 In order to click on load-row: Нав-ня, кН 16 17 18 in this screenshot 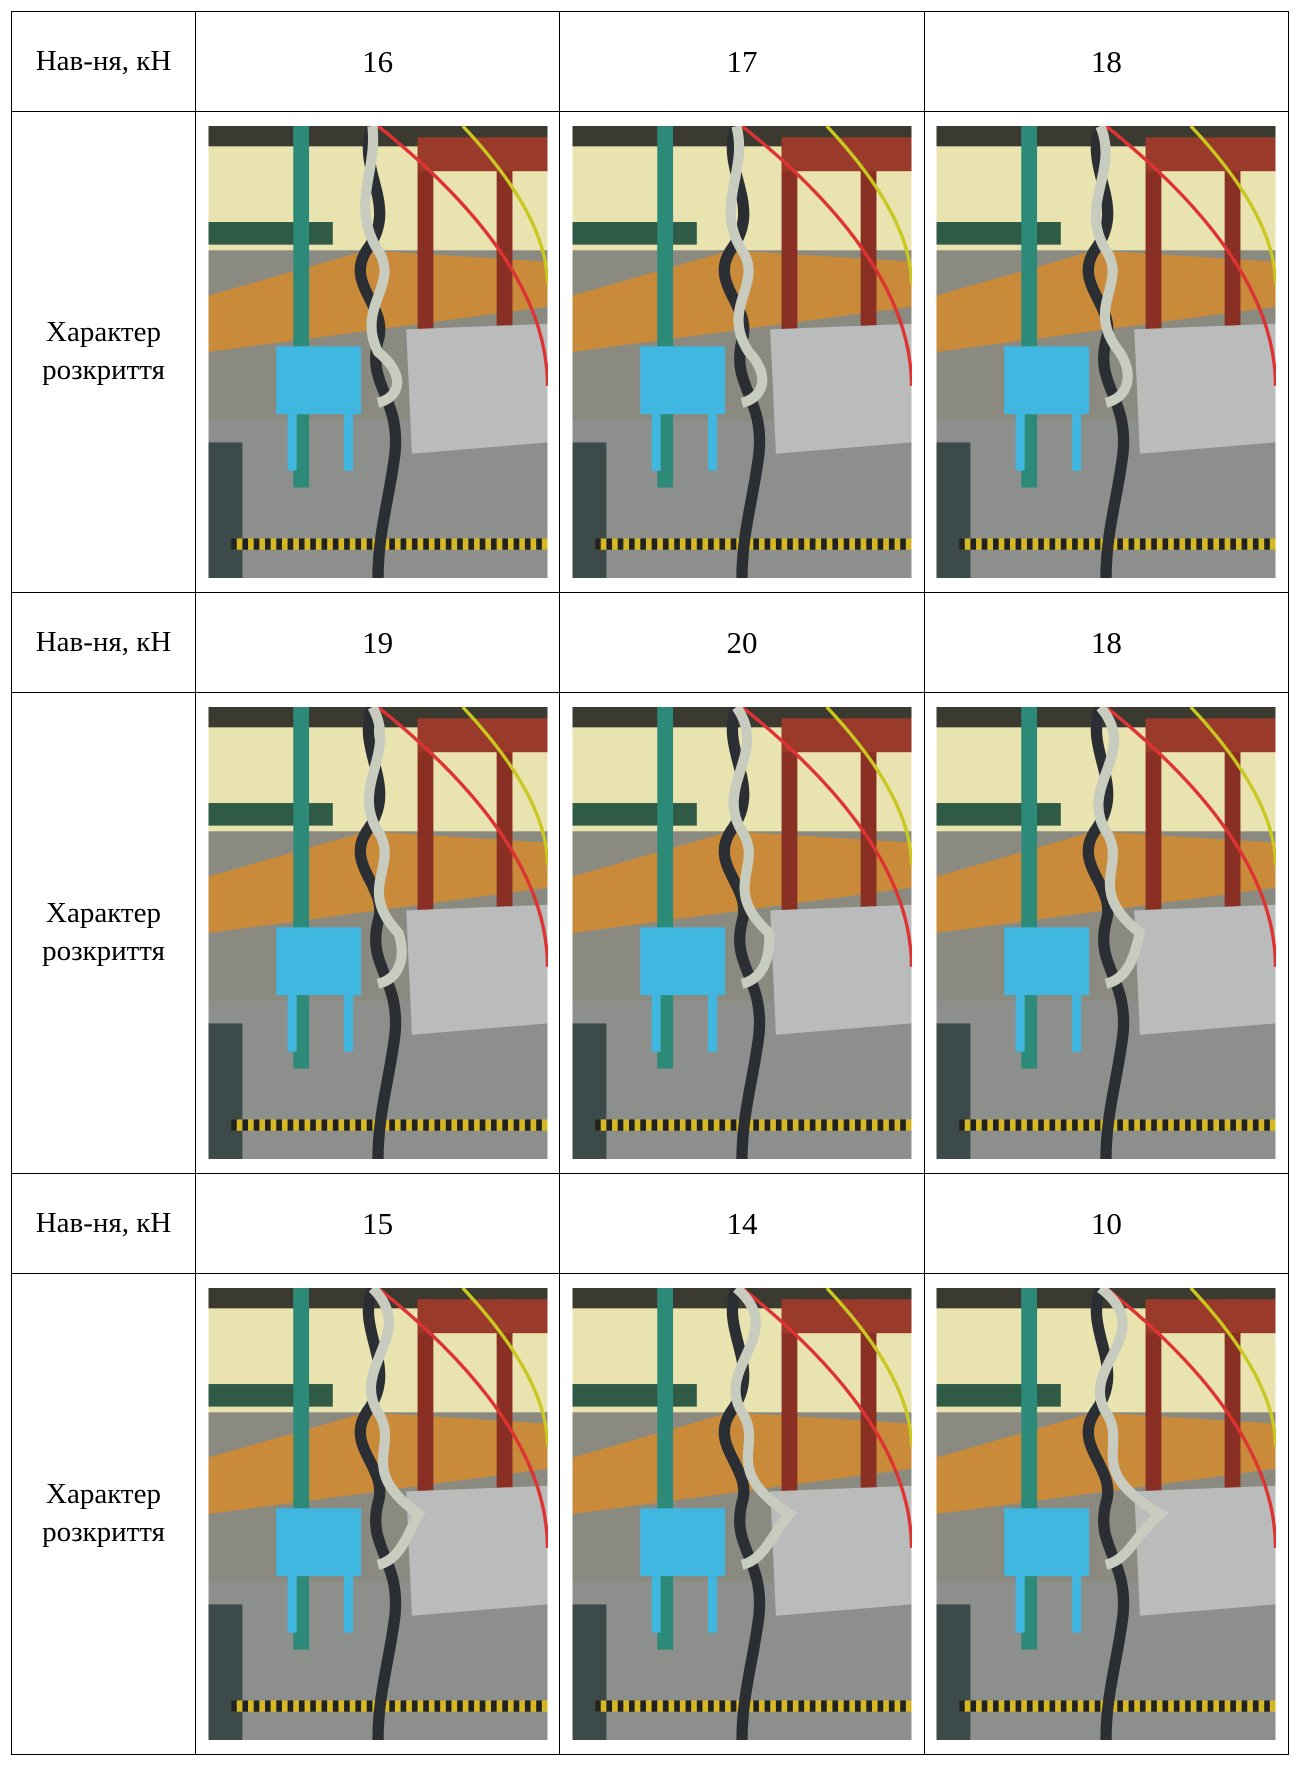, I will do `click(650, 61)`.